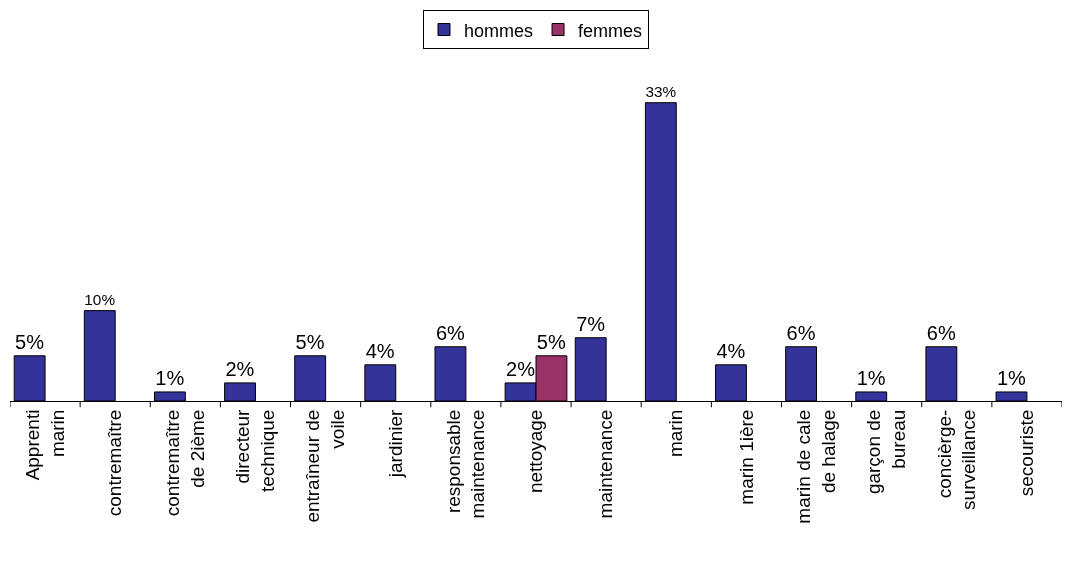 This screenshot has width=1072, height=571. I want to click on legend-label: femmes, so click(610, 30).